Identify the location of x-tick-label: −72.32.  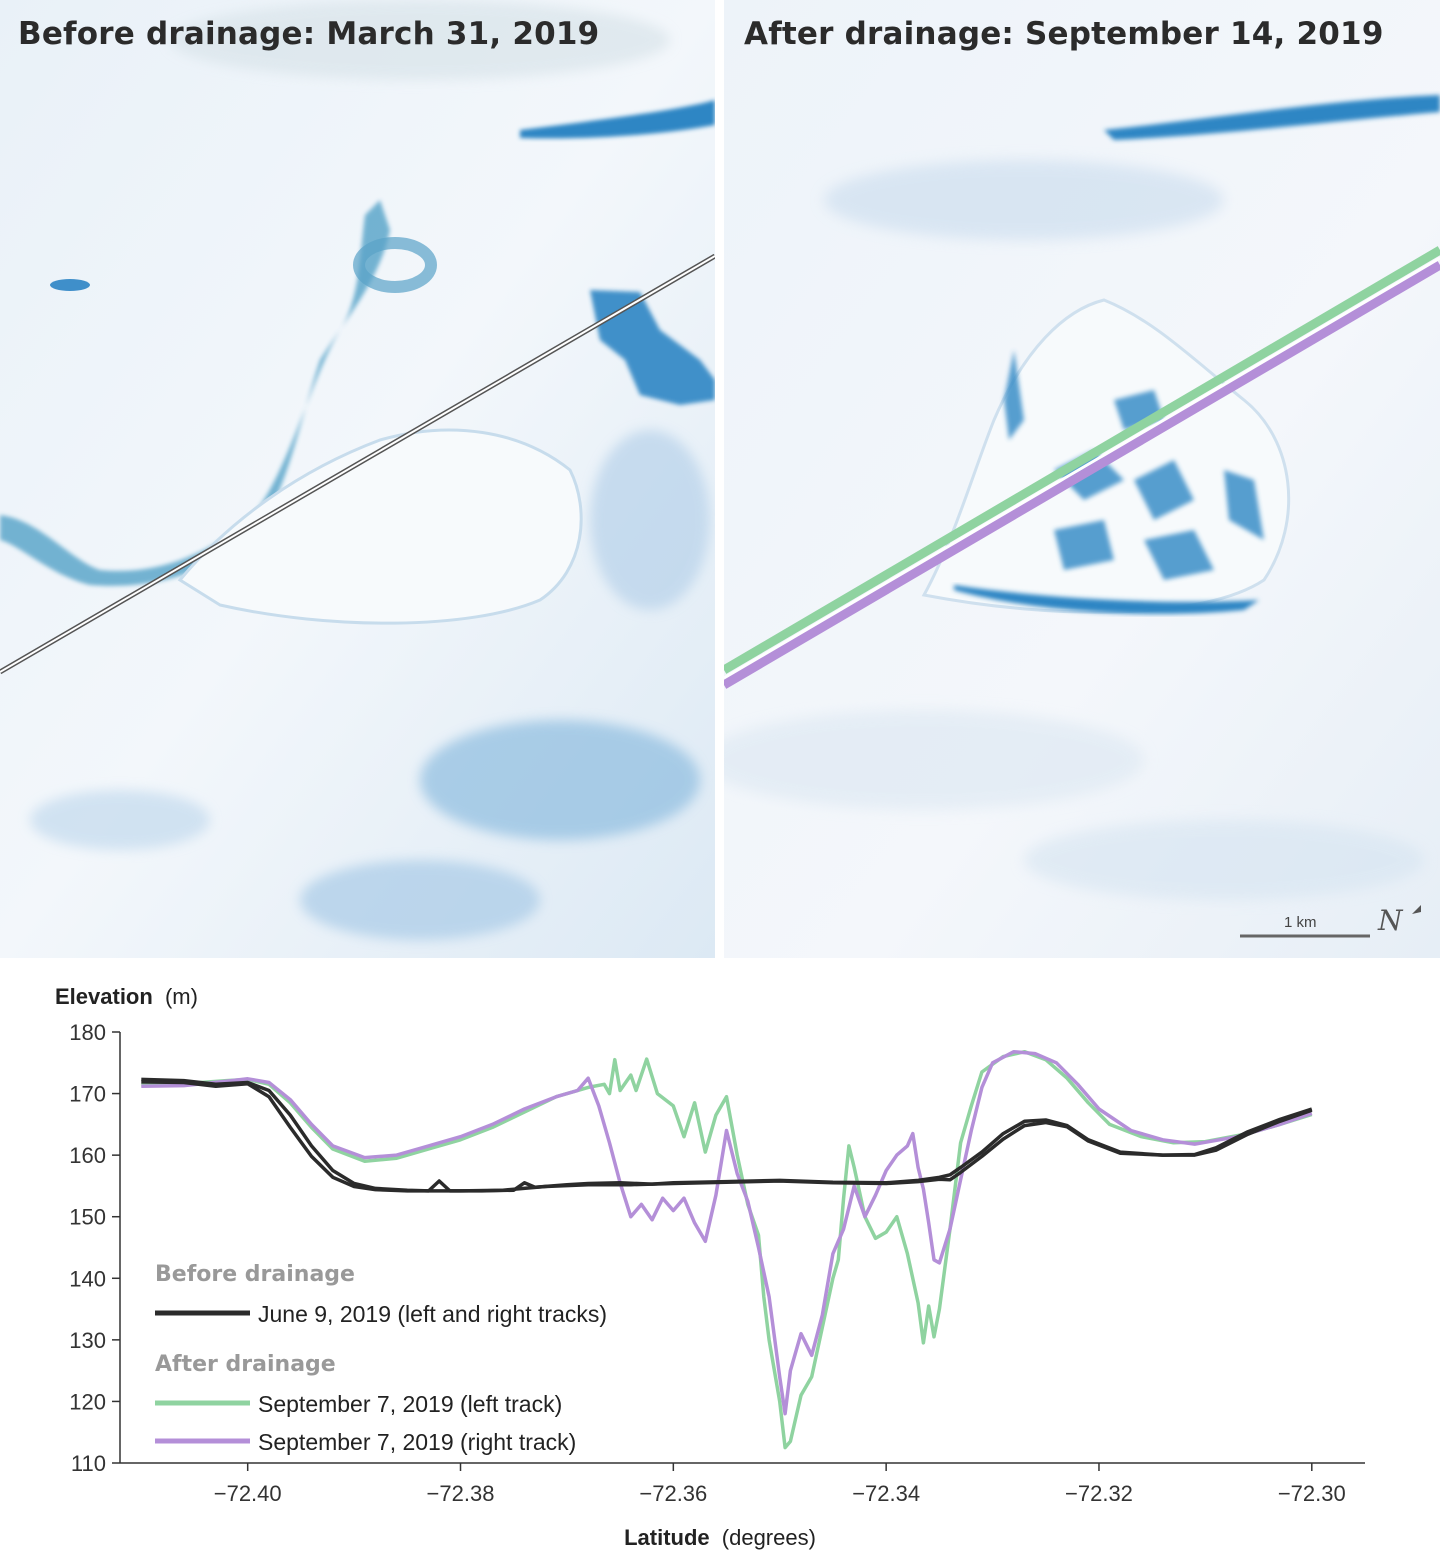
(1099, 1493).